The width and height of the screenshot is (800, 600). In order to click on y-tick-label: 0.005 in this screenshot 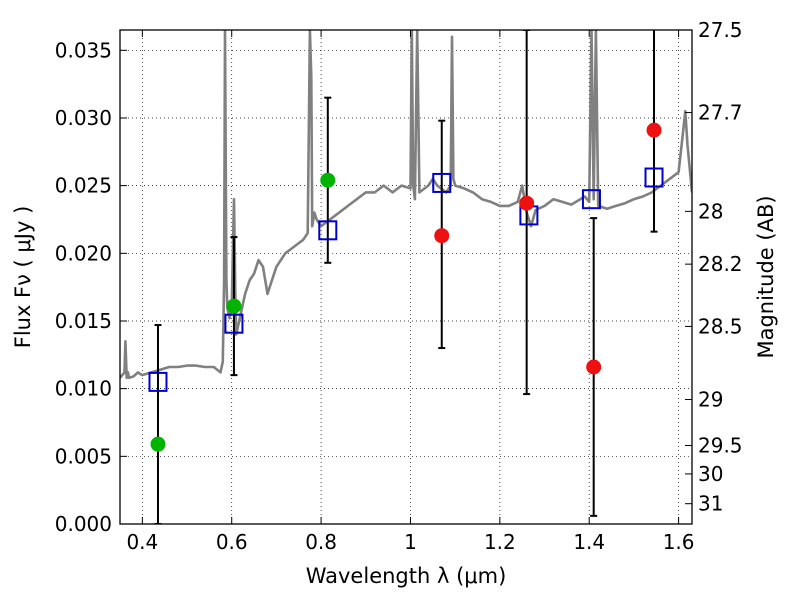, I will do `click(83, 456)`.